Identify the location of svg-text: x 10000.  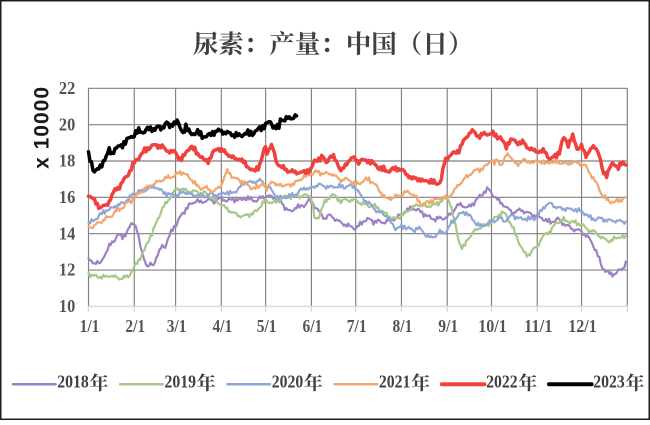
(41, 127).